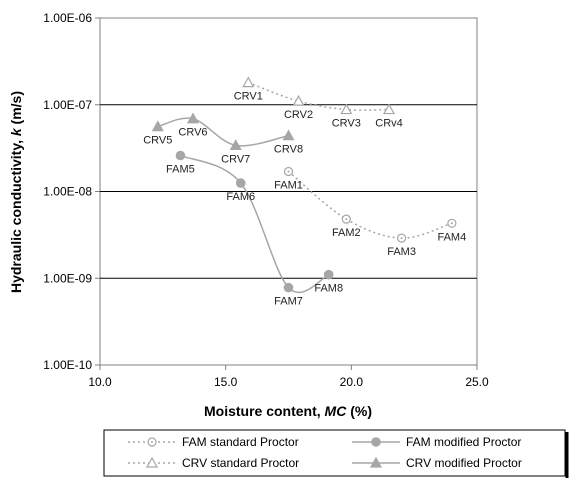 This screenshot has width=578, height=485. I want to click on legend-box, so click(334, 453).